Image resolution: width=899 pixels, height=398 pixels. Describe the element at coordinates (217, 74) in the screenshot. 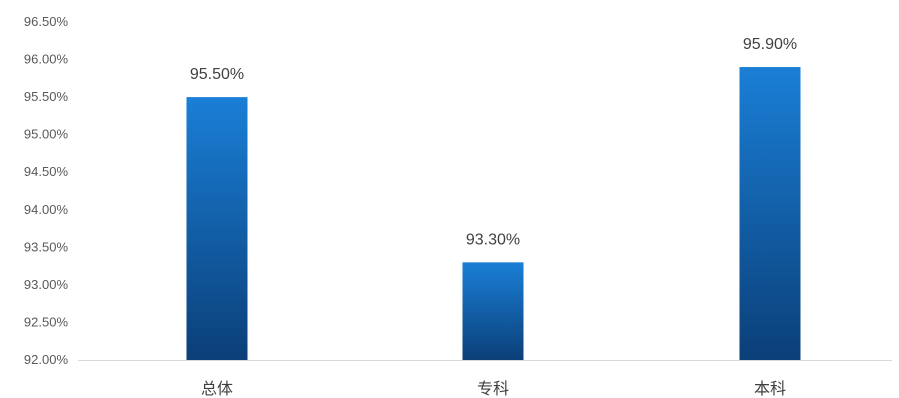

I see `data-label: 95.50%` at that location.